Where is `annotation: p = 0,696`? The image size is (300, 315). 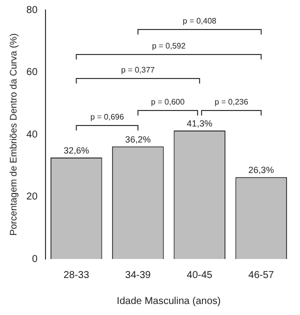 annotation: p = 0,696 is located at coordinates (107, 117).